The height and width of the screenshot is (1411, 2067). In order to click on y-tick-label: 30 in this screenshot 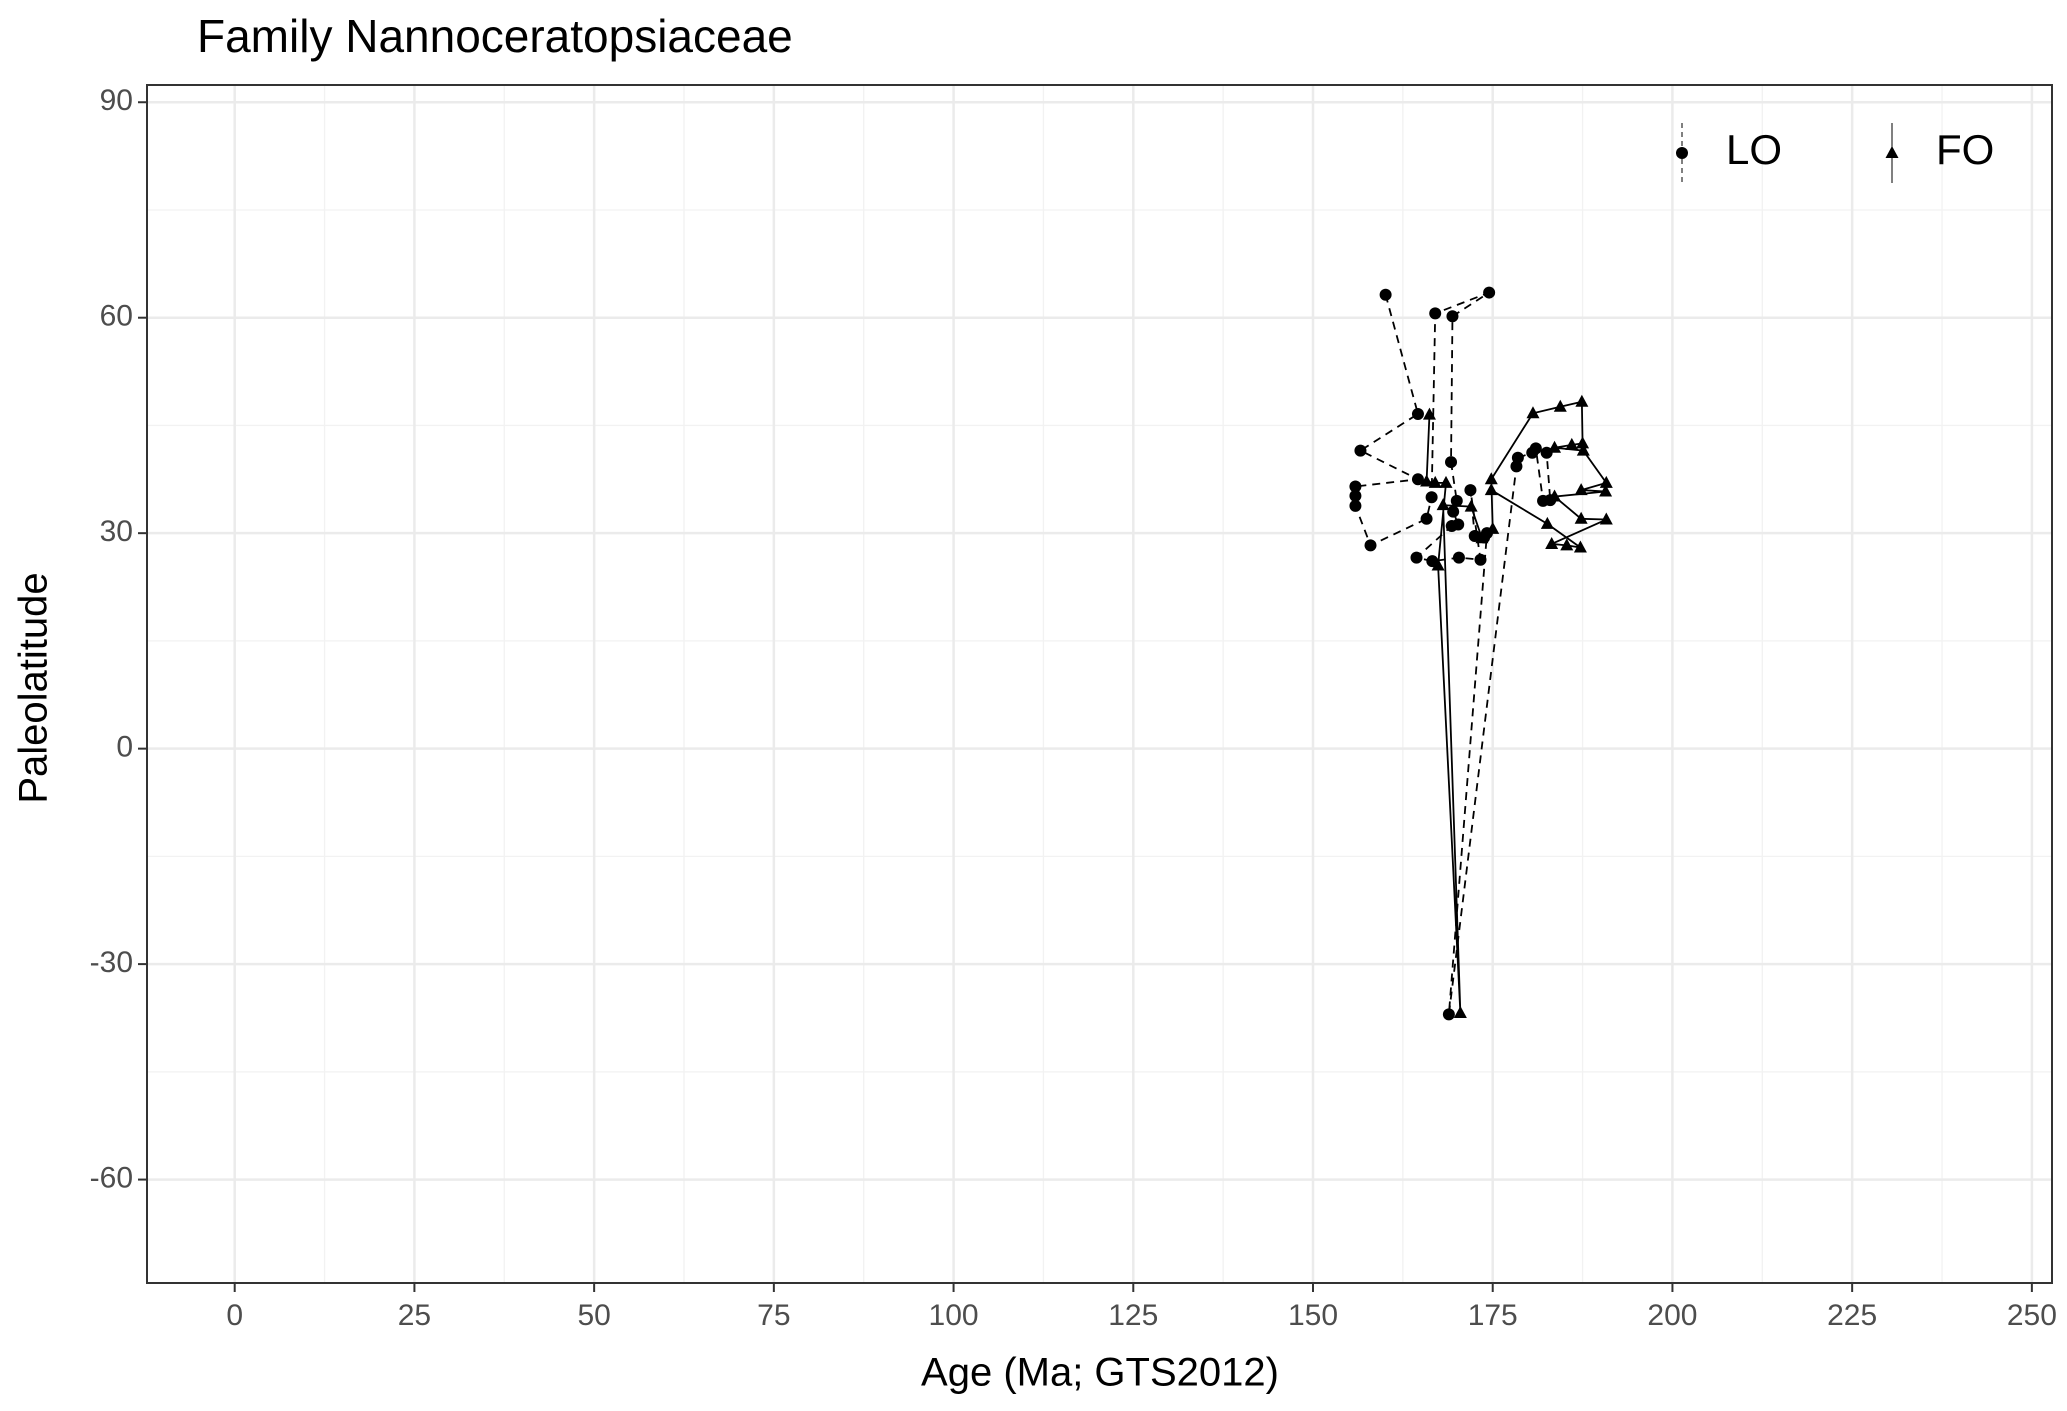, I will do `click(116, 531)`.